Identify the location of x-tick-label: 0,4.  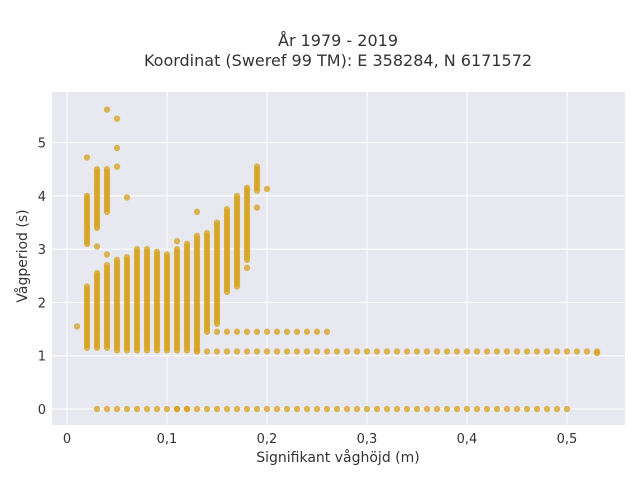
(467, 439).